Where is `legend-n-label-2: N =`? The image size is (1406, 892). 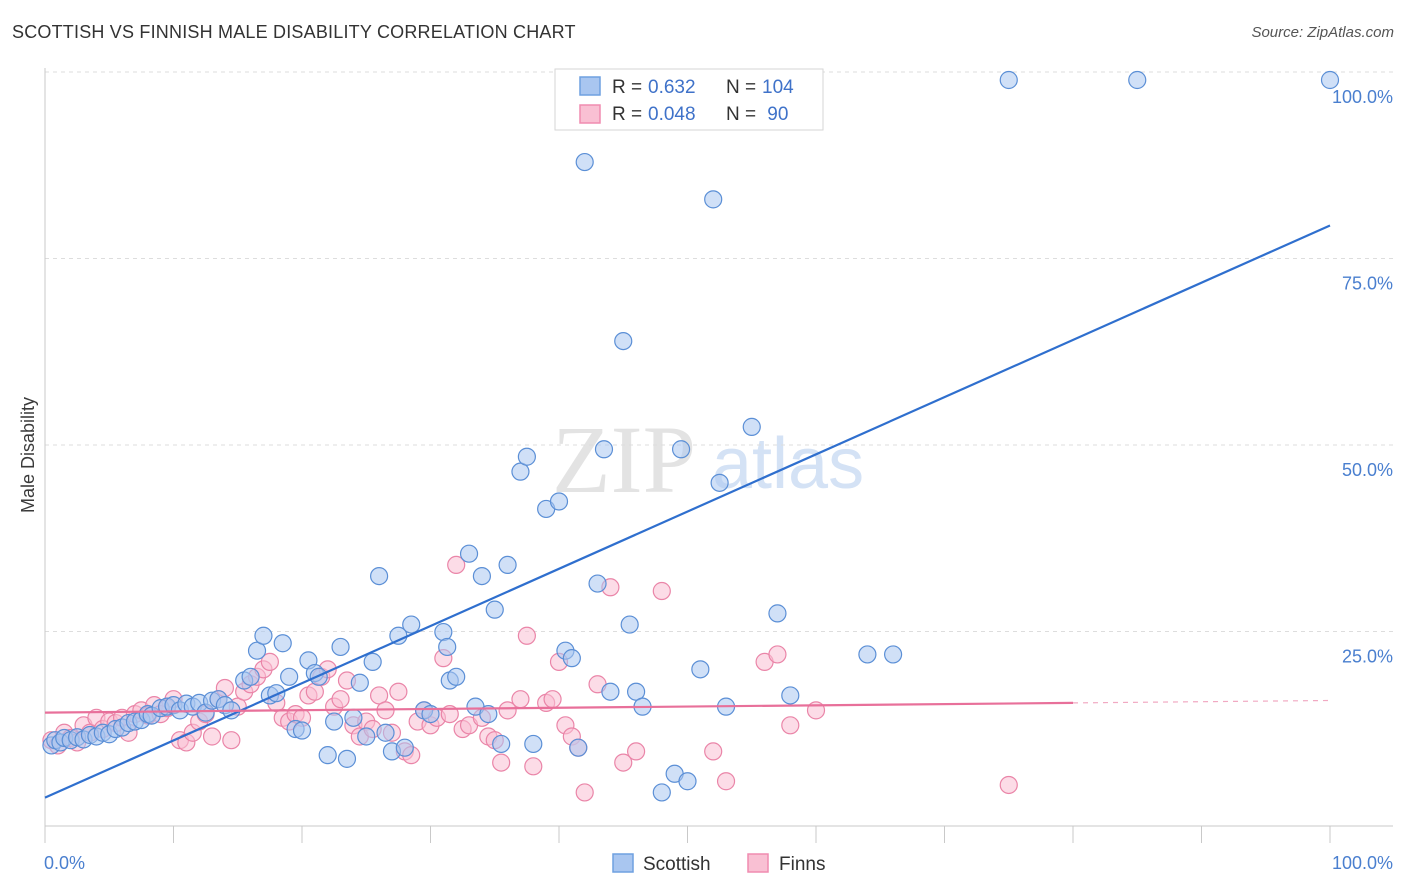
legend-n-label-2: N = is located at coordinates (741, 114).